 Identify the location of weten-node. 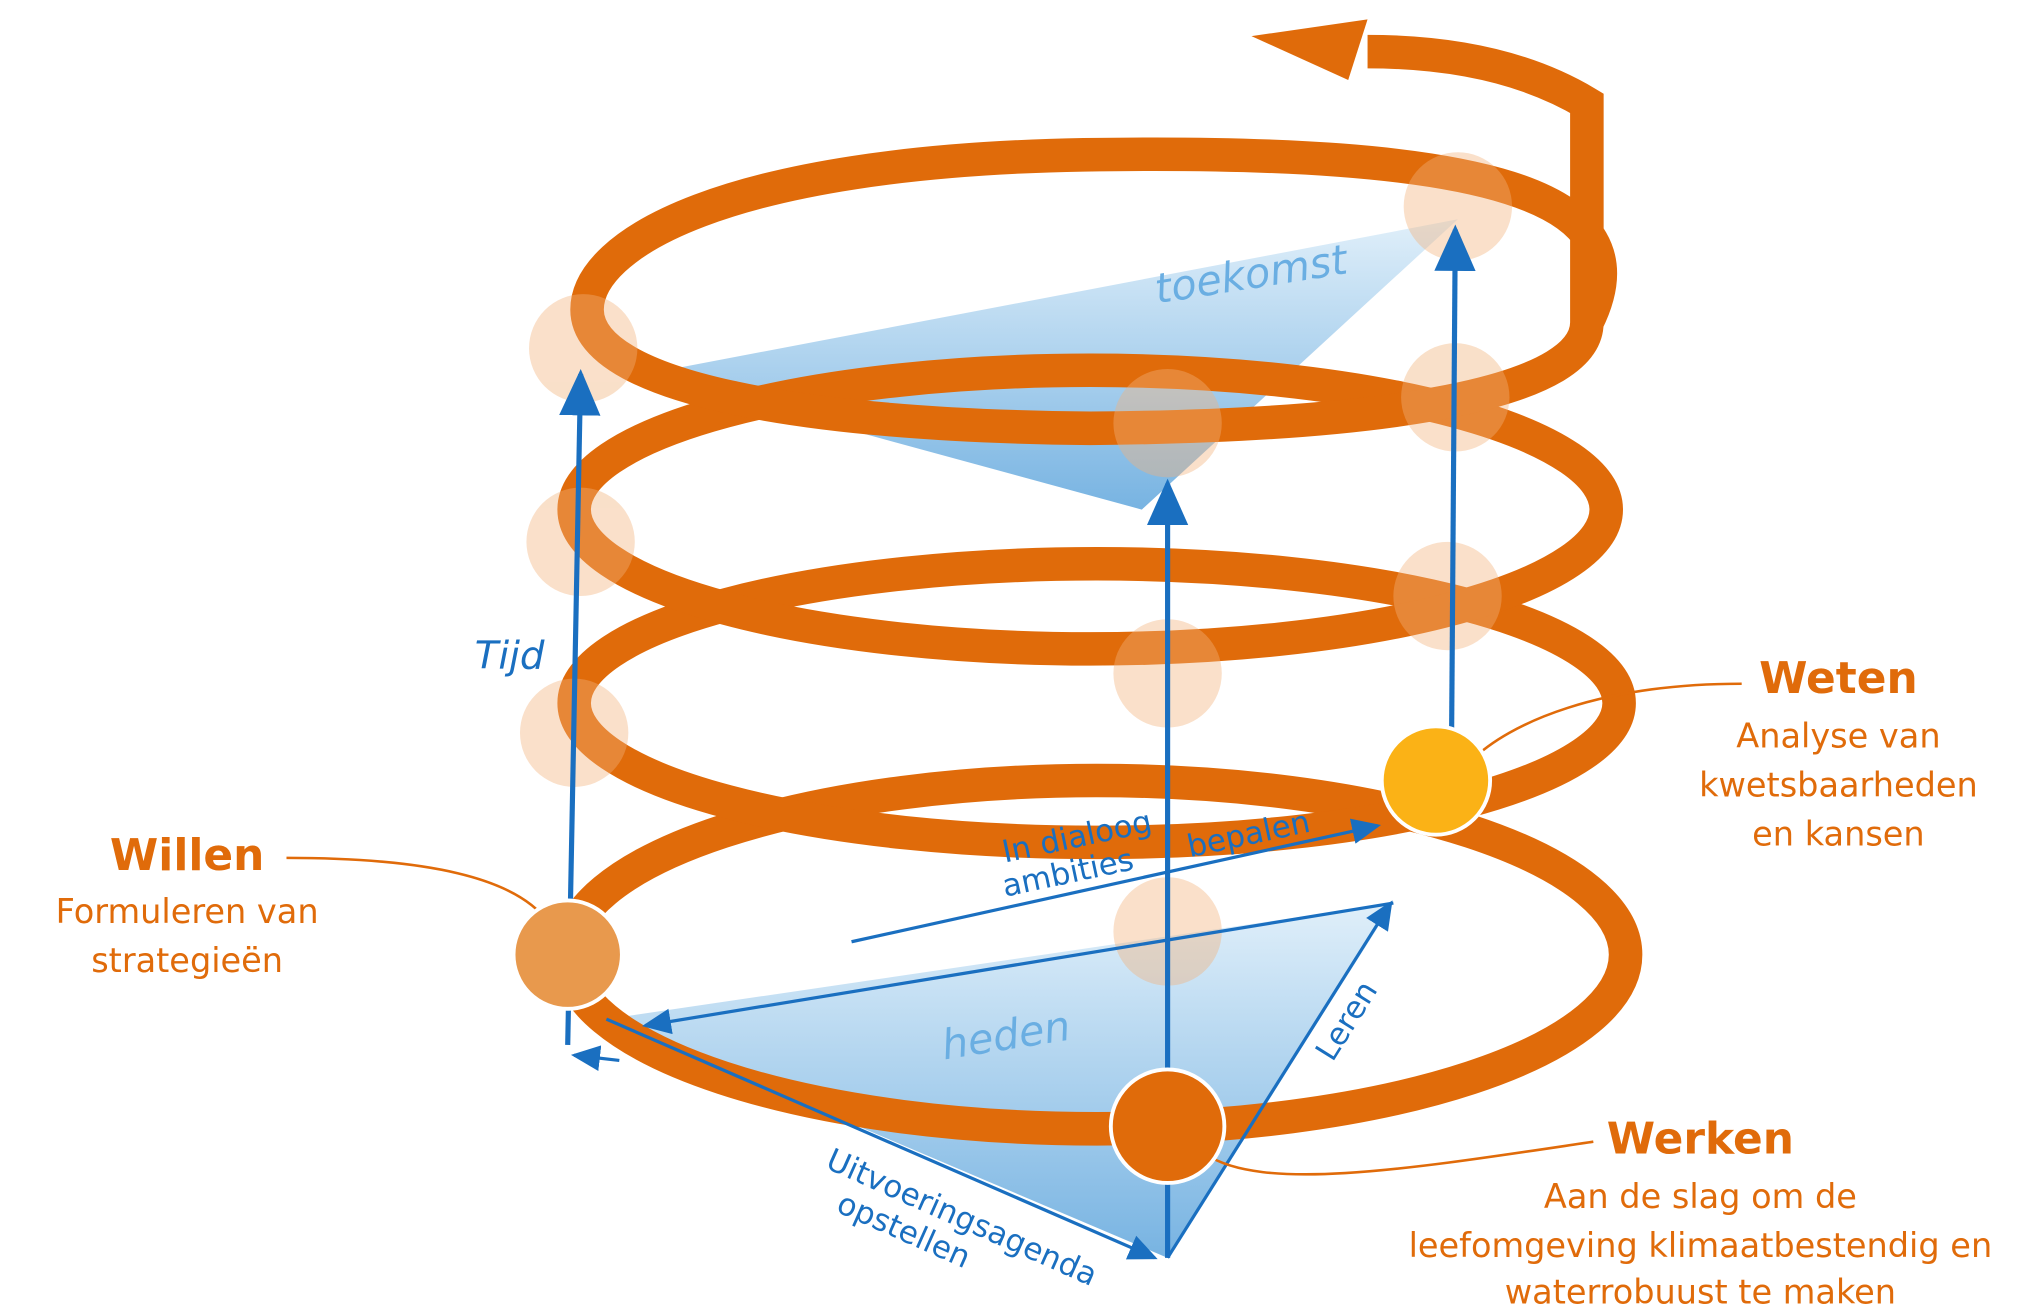
(1436, 780).